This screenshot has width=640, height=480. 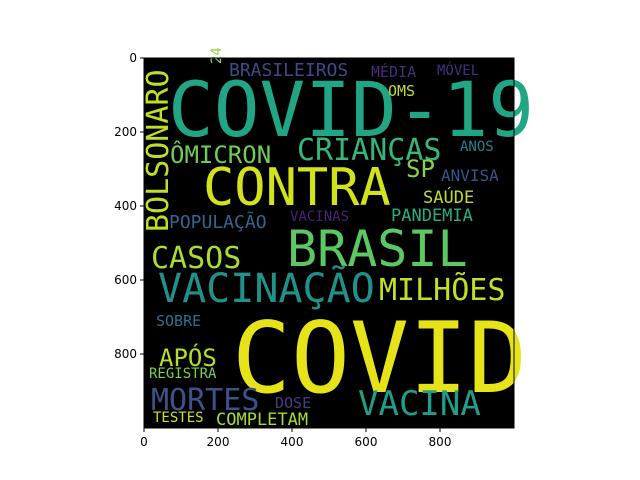 I want to click on y-tick-label: 600, so click(x=125, y=280).